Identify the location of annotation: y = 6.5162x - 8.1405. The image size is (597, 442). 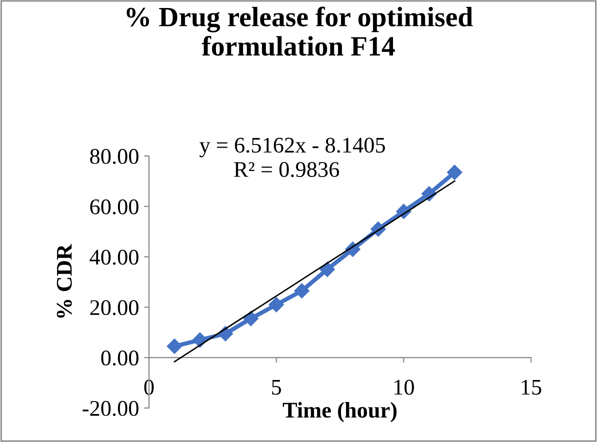
(292, 148).